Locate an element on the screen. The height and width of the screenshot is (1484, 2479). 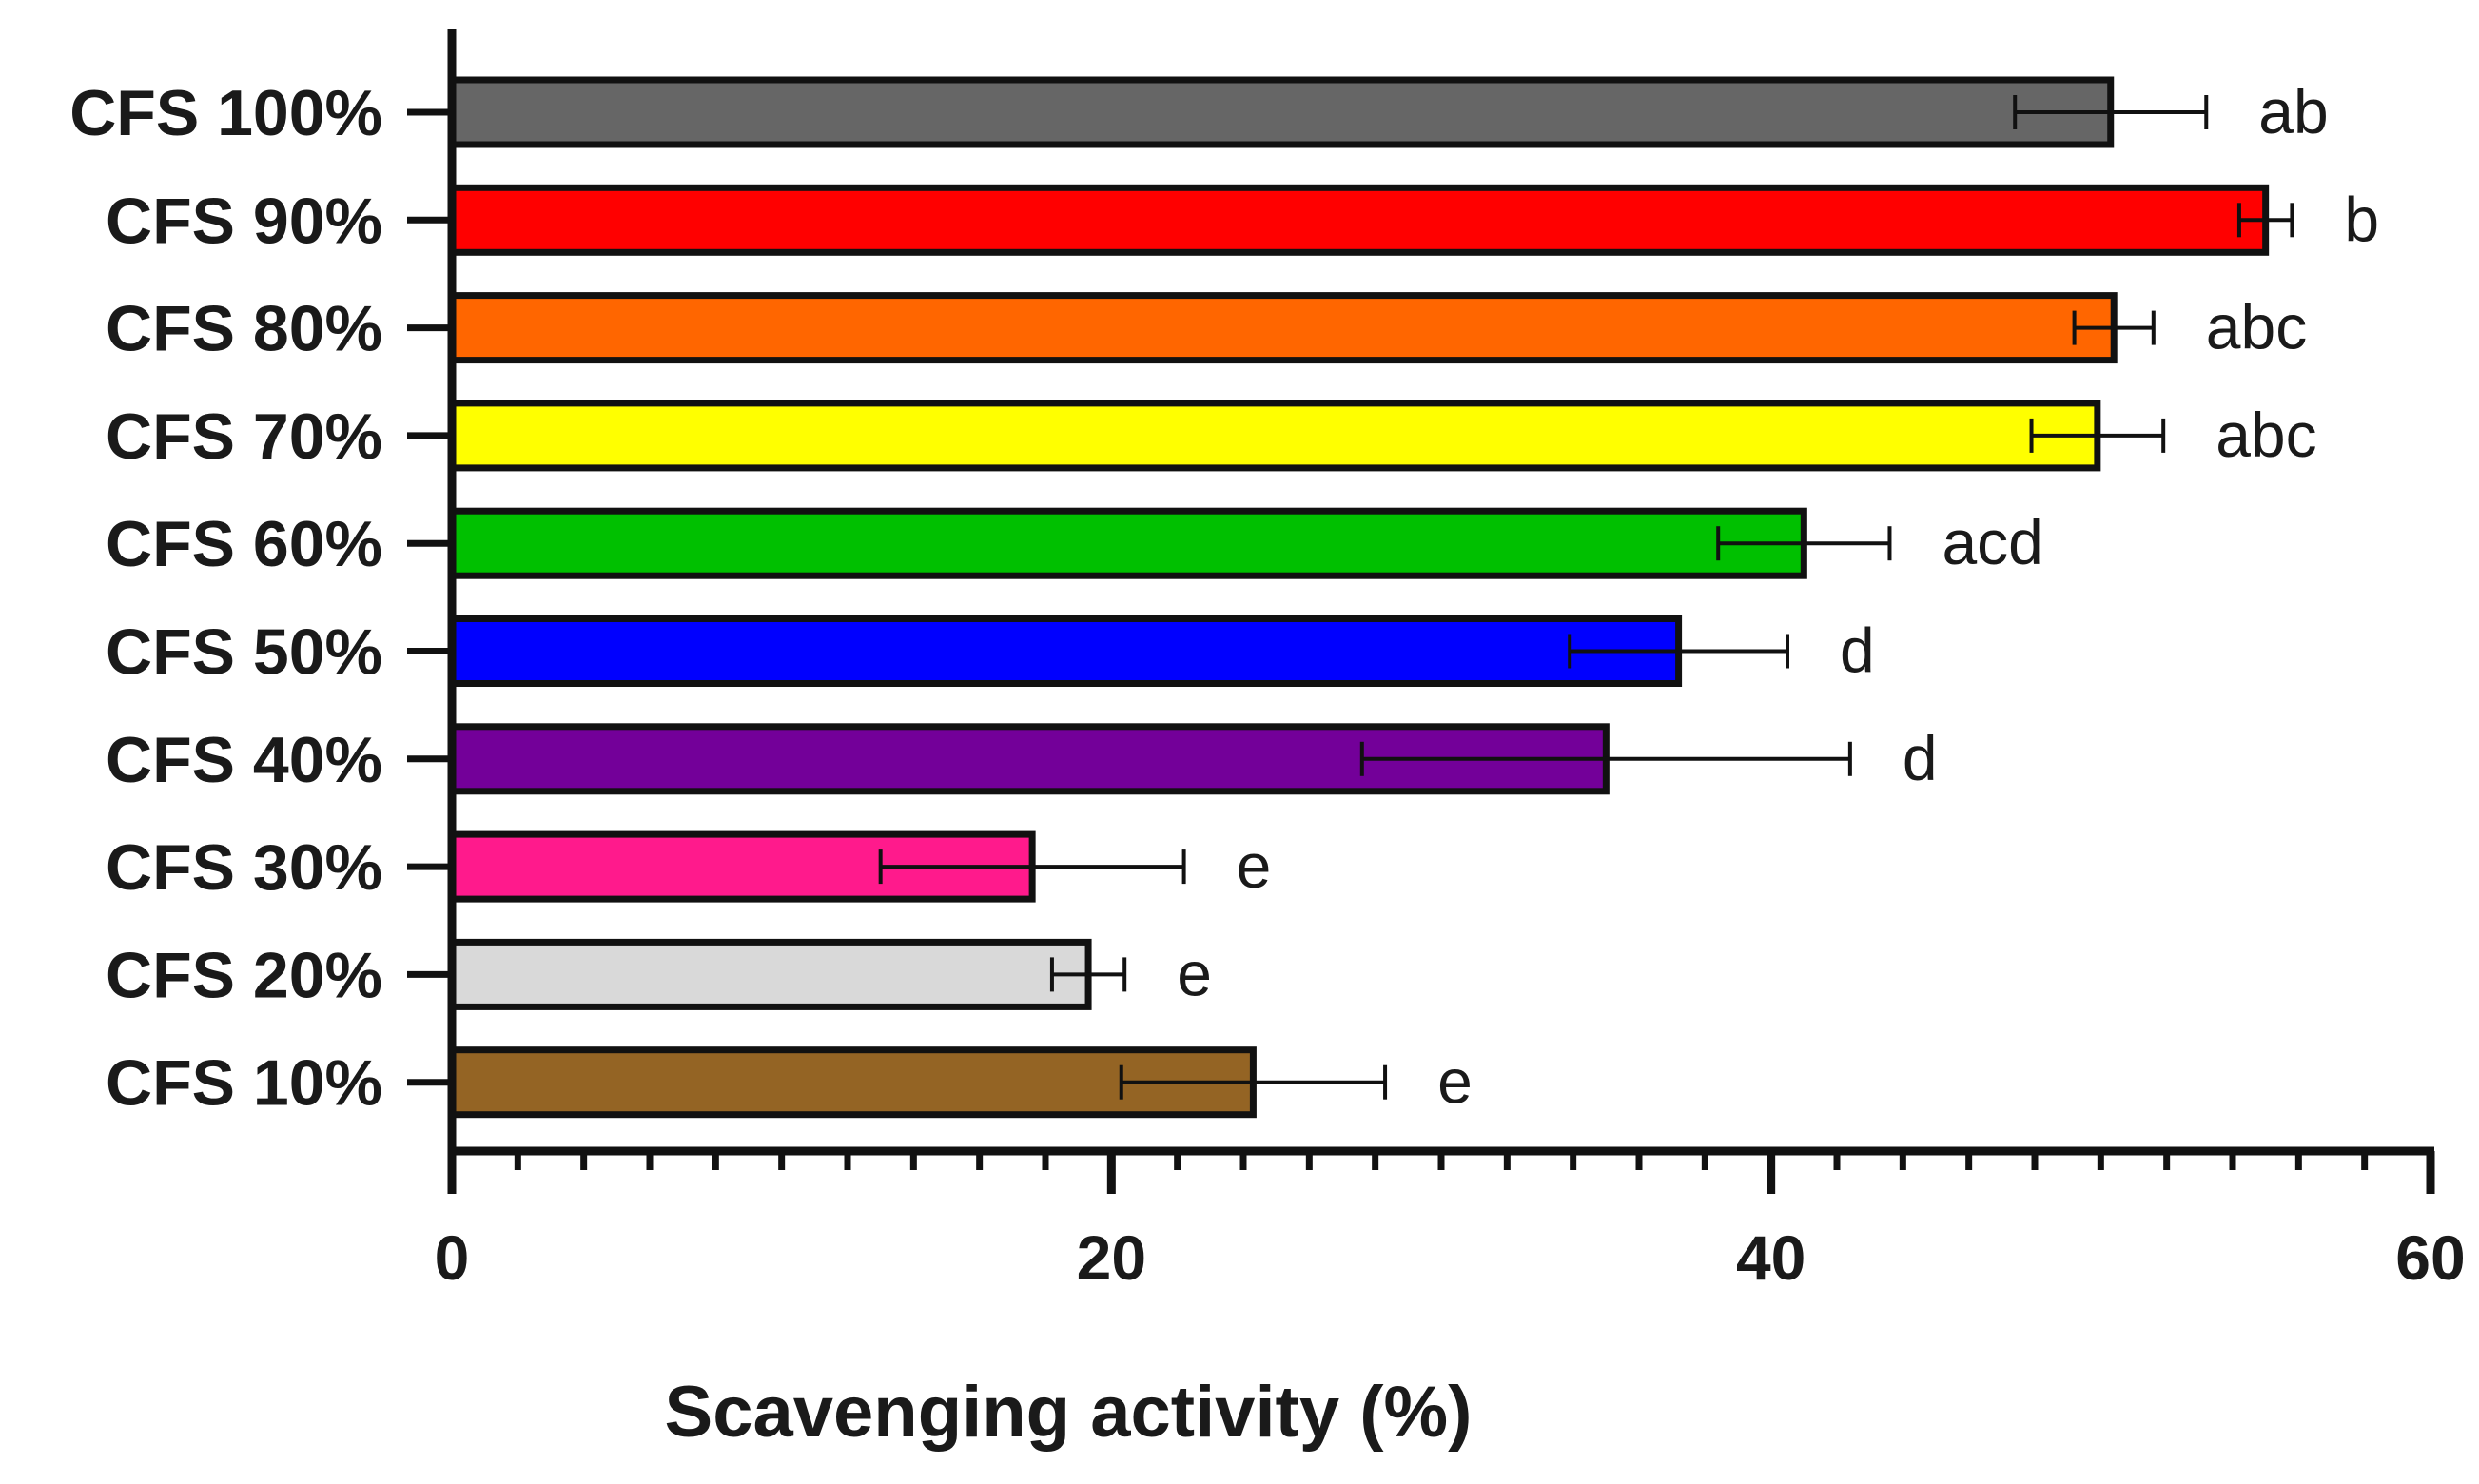
significance-label-cfs-50: d is located at coordinates (1857, 650).